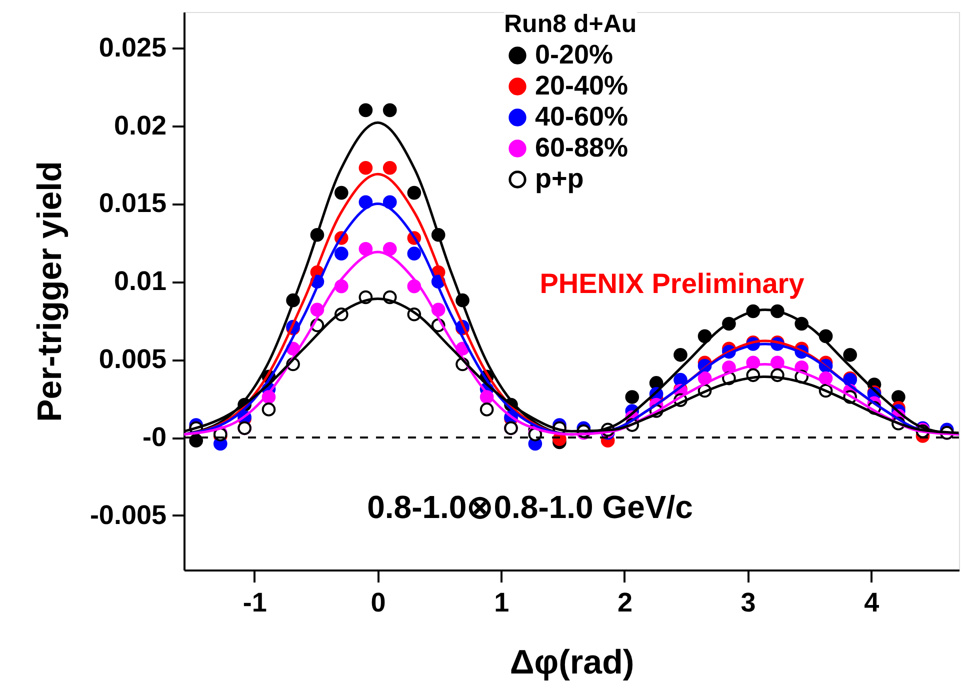  Describe the element at coordinates (559, 179) in the screenshot. I see `legend-label: p+p` at that location.